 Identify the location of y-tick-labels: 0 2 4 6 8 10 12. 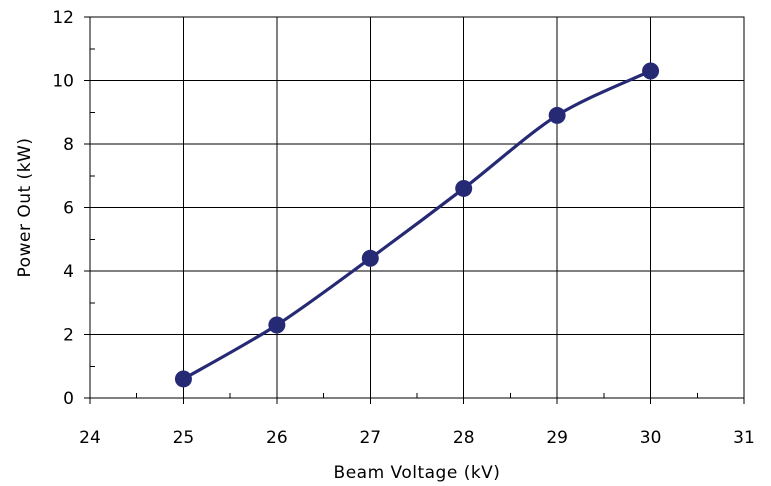
(63, 208).